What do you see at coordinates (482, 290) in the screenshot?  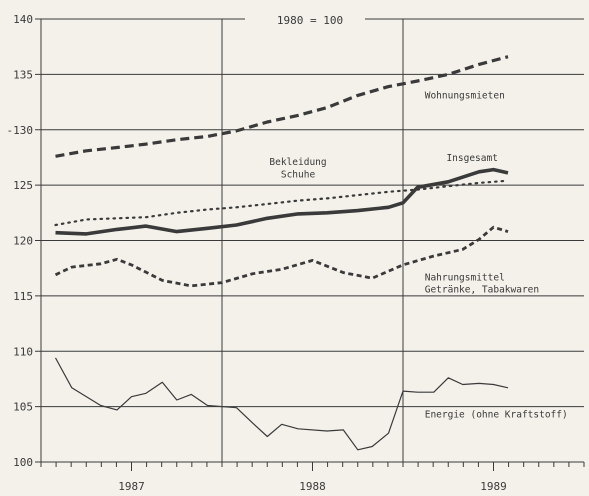 I see `series-label: Getränke, Tabakwaren` at bounding box center [482, 290].